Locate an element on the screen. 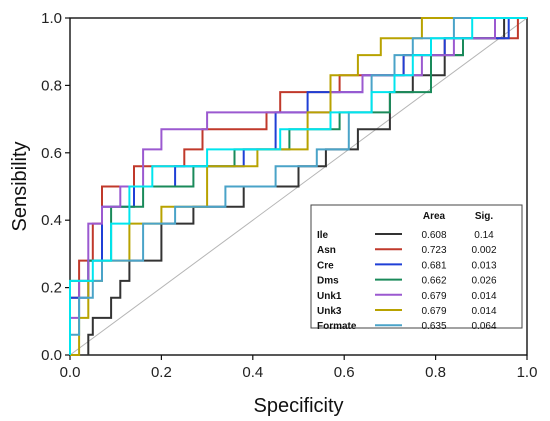 This screenshot has height=421, width=550. legend-entry-area: 0.635 is located at coordinates (433, 326).